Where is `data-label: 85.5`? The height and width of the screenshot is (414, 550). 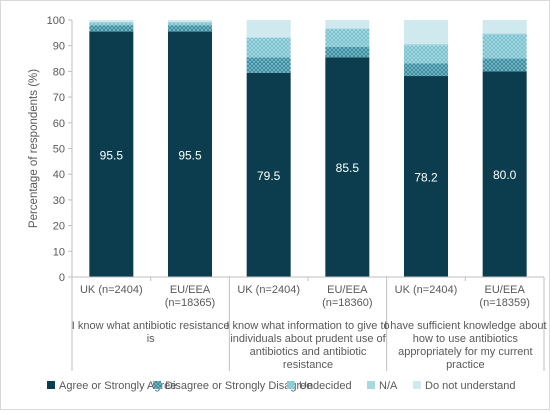 data-label: 85.5 is located at coordinates (348, 168).